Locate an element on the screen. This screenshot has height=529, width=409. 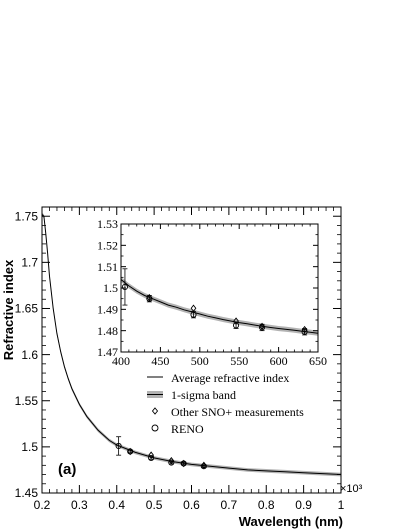
inset-background is located at coordinates (219, 288).